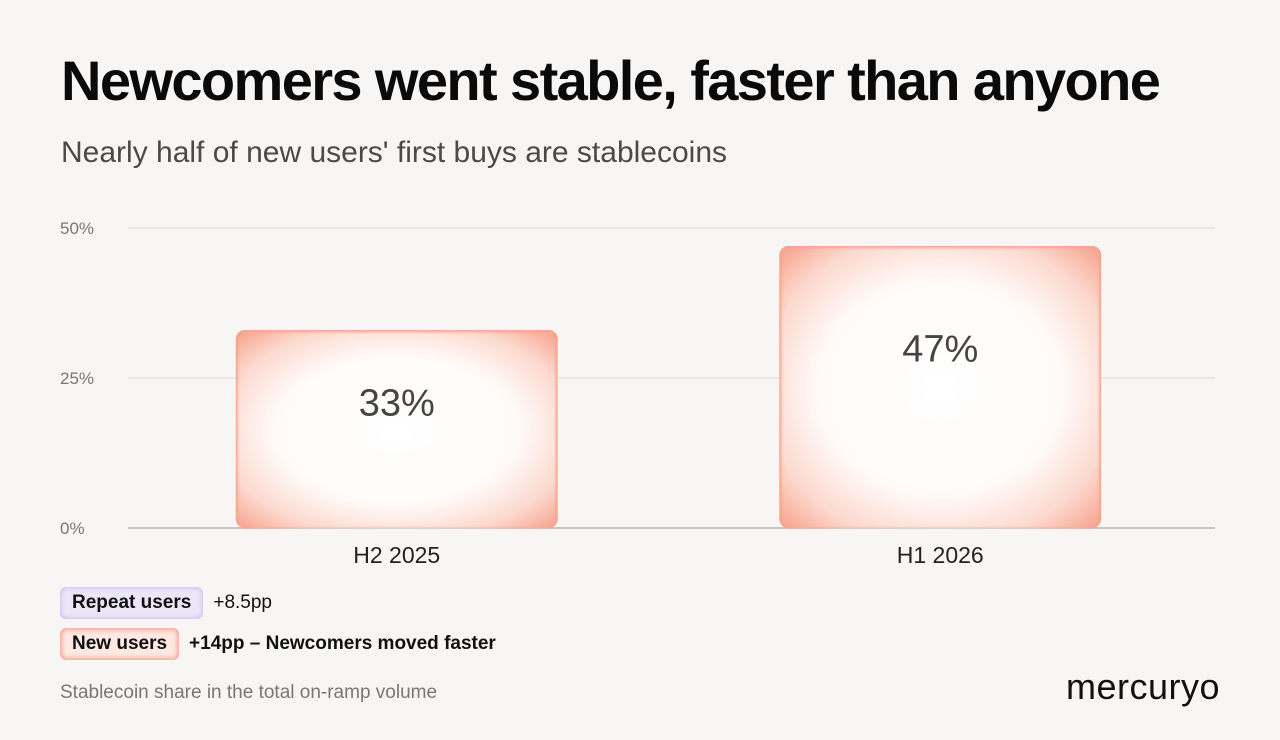  Describe the element at coordinates (940, 555) in the screenshot. I see `x-tick-label: H1 2026` at that location.